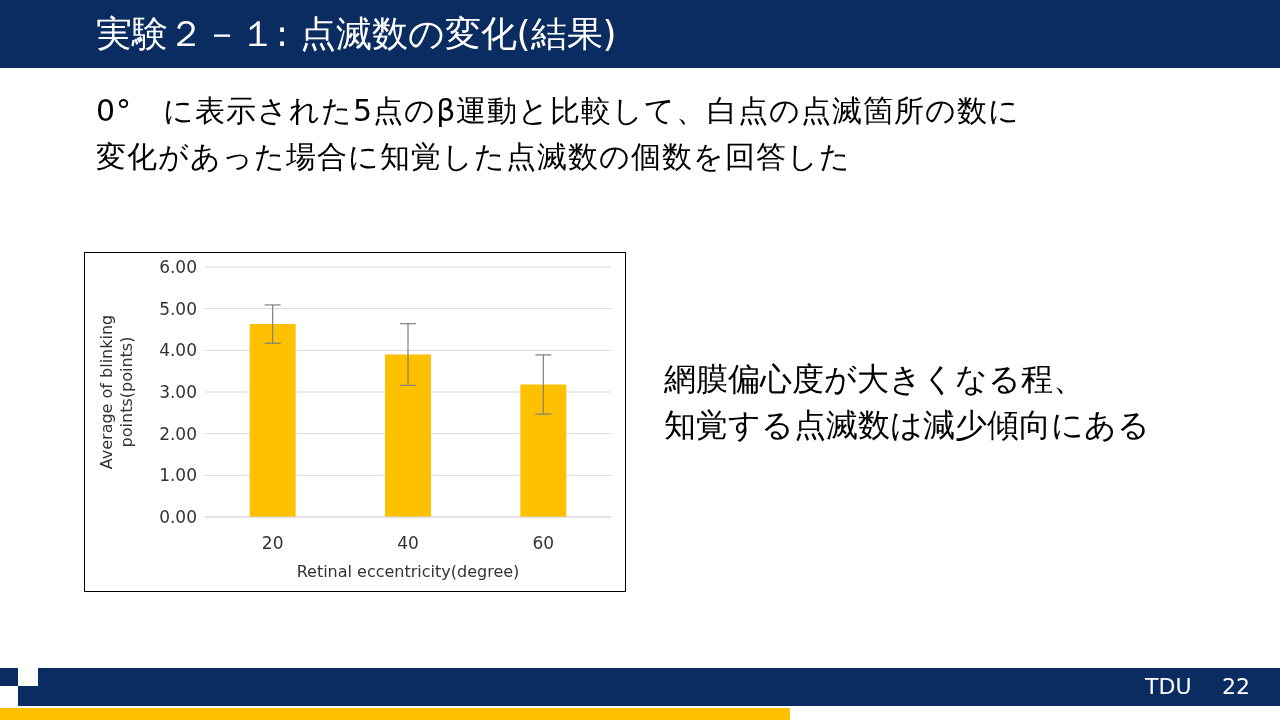 The height and width of the screenshot is (720, 1280). I want to click on y-tick-label: 5.00, so click(178, 308).